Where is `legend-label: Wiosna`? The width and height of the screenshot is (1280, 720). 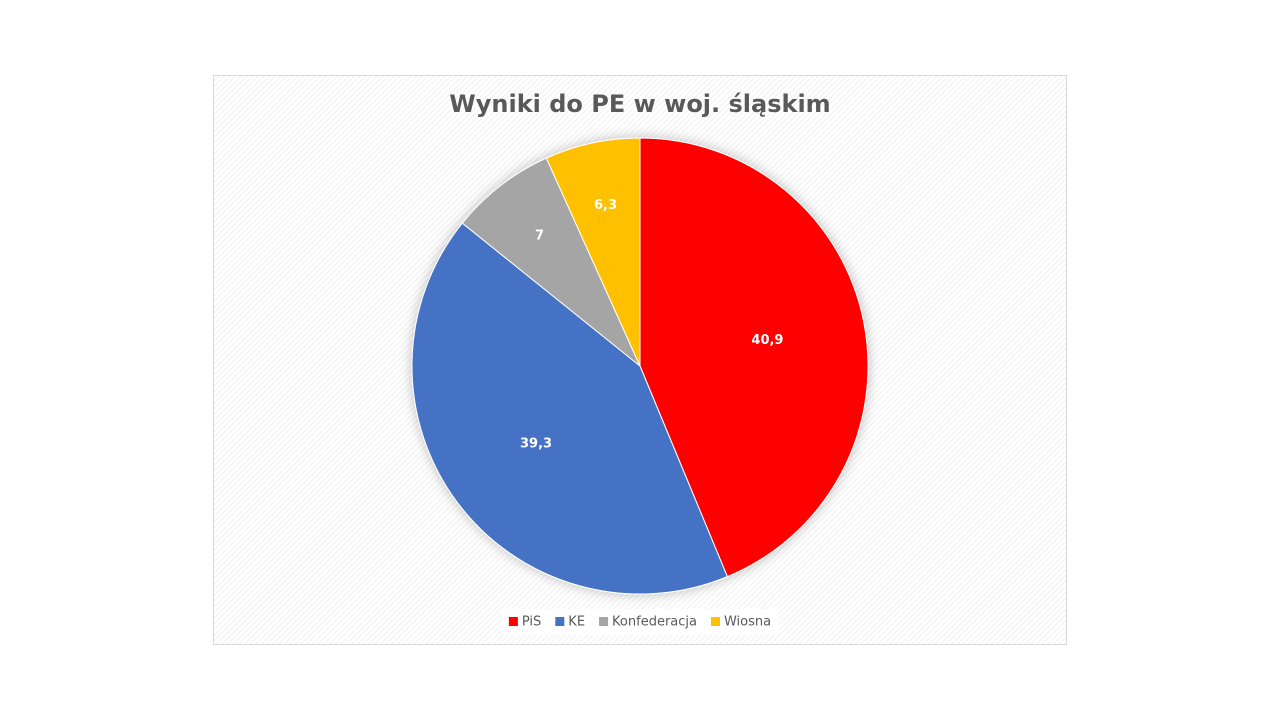 legend-label: Wiosna is located at coordinates (747, 622).